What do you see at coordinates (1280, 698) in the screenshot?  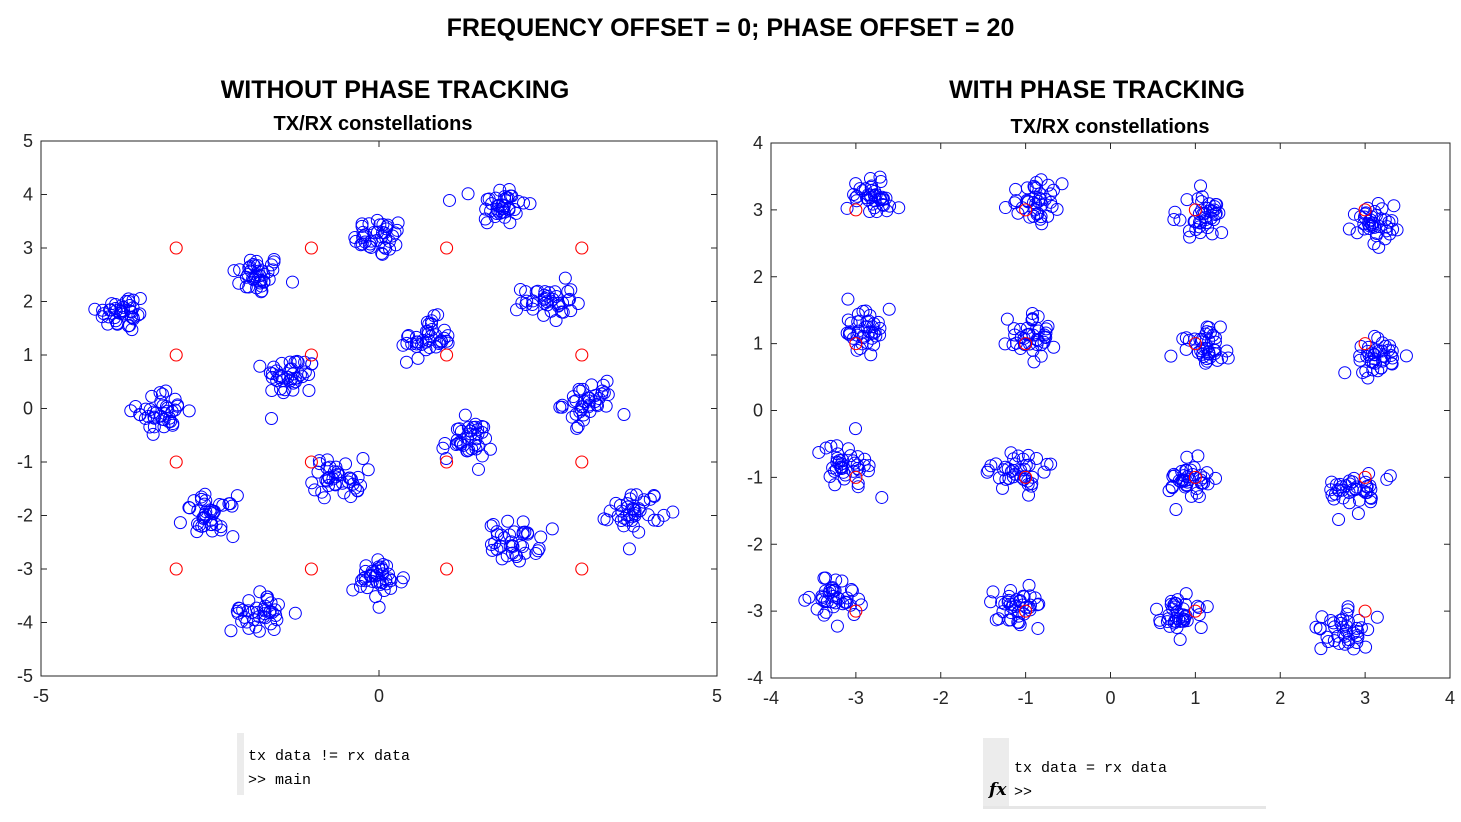 I see `x-tick-label: 2` at bounding box center [1280, 698].